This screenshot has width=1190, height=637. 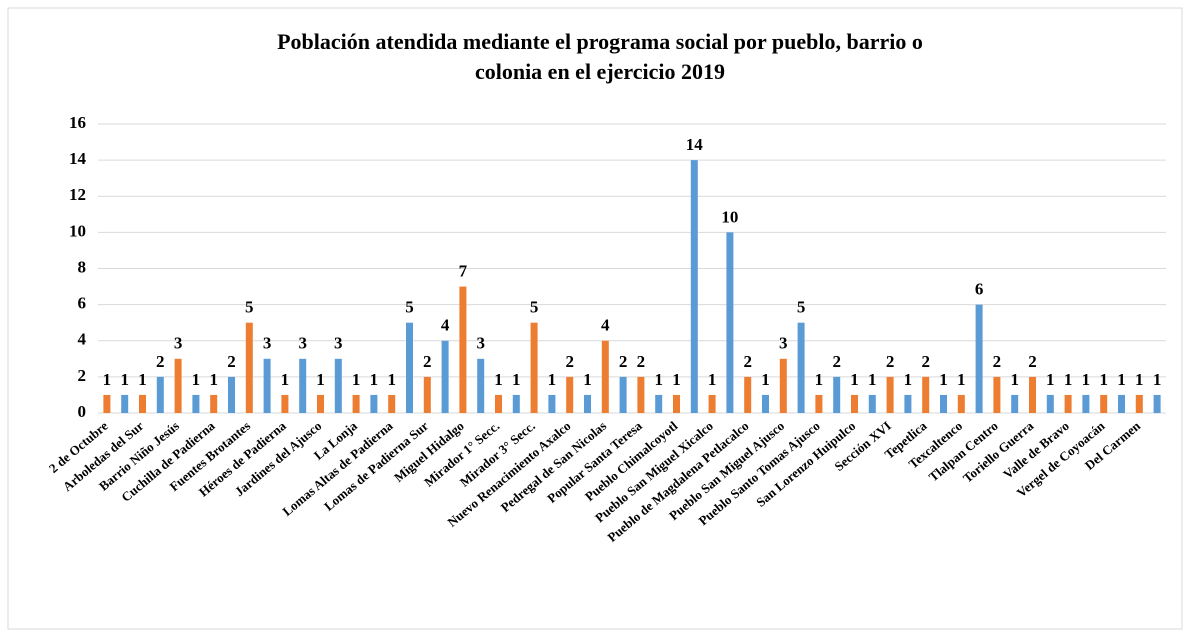 What do you see at coordinates (77, 194) in the screenshot?
I see `y-tick-label: 12` at bounding box center [77, 194].